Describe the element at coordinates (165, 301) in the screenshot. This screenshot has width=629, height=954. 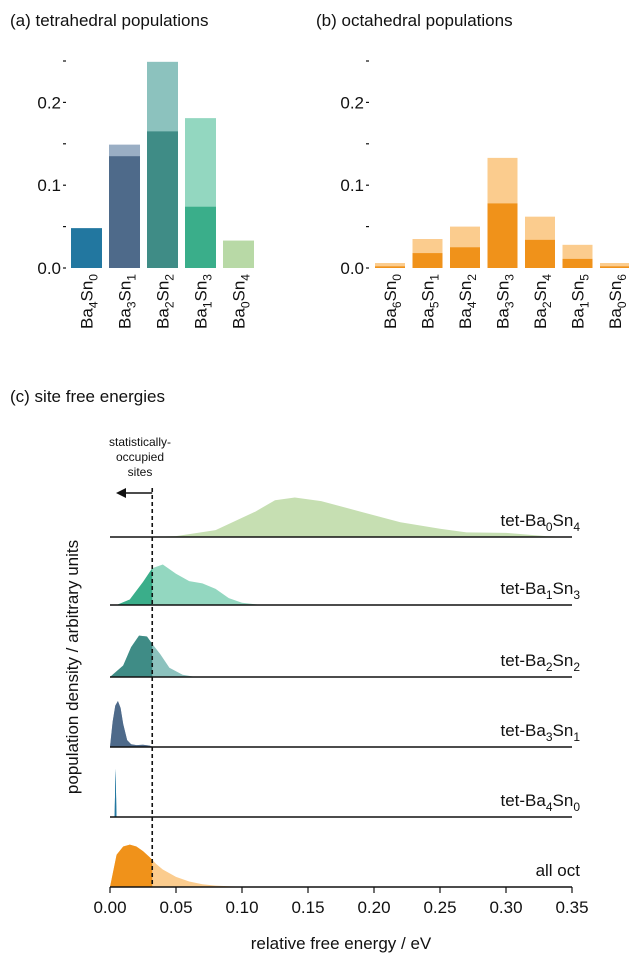
I see `category-label: Ba2Sn2` at that location.